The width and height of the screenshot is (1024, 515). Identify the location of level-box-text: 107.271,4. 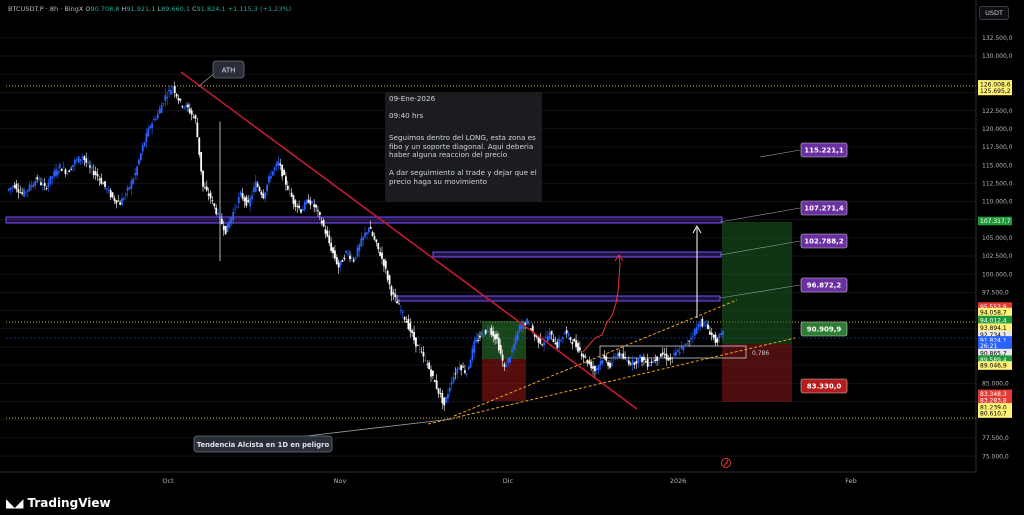
(824, 209).